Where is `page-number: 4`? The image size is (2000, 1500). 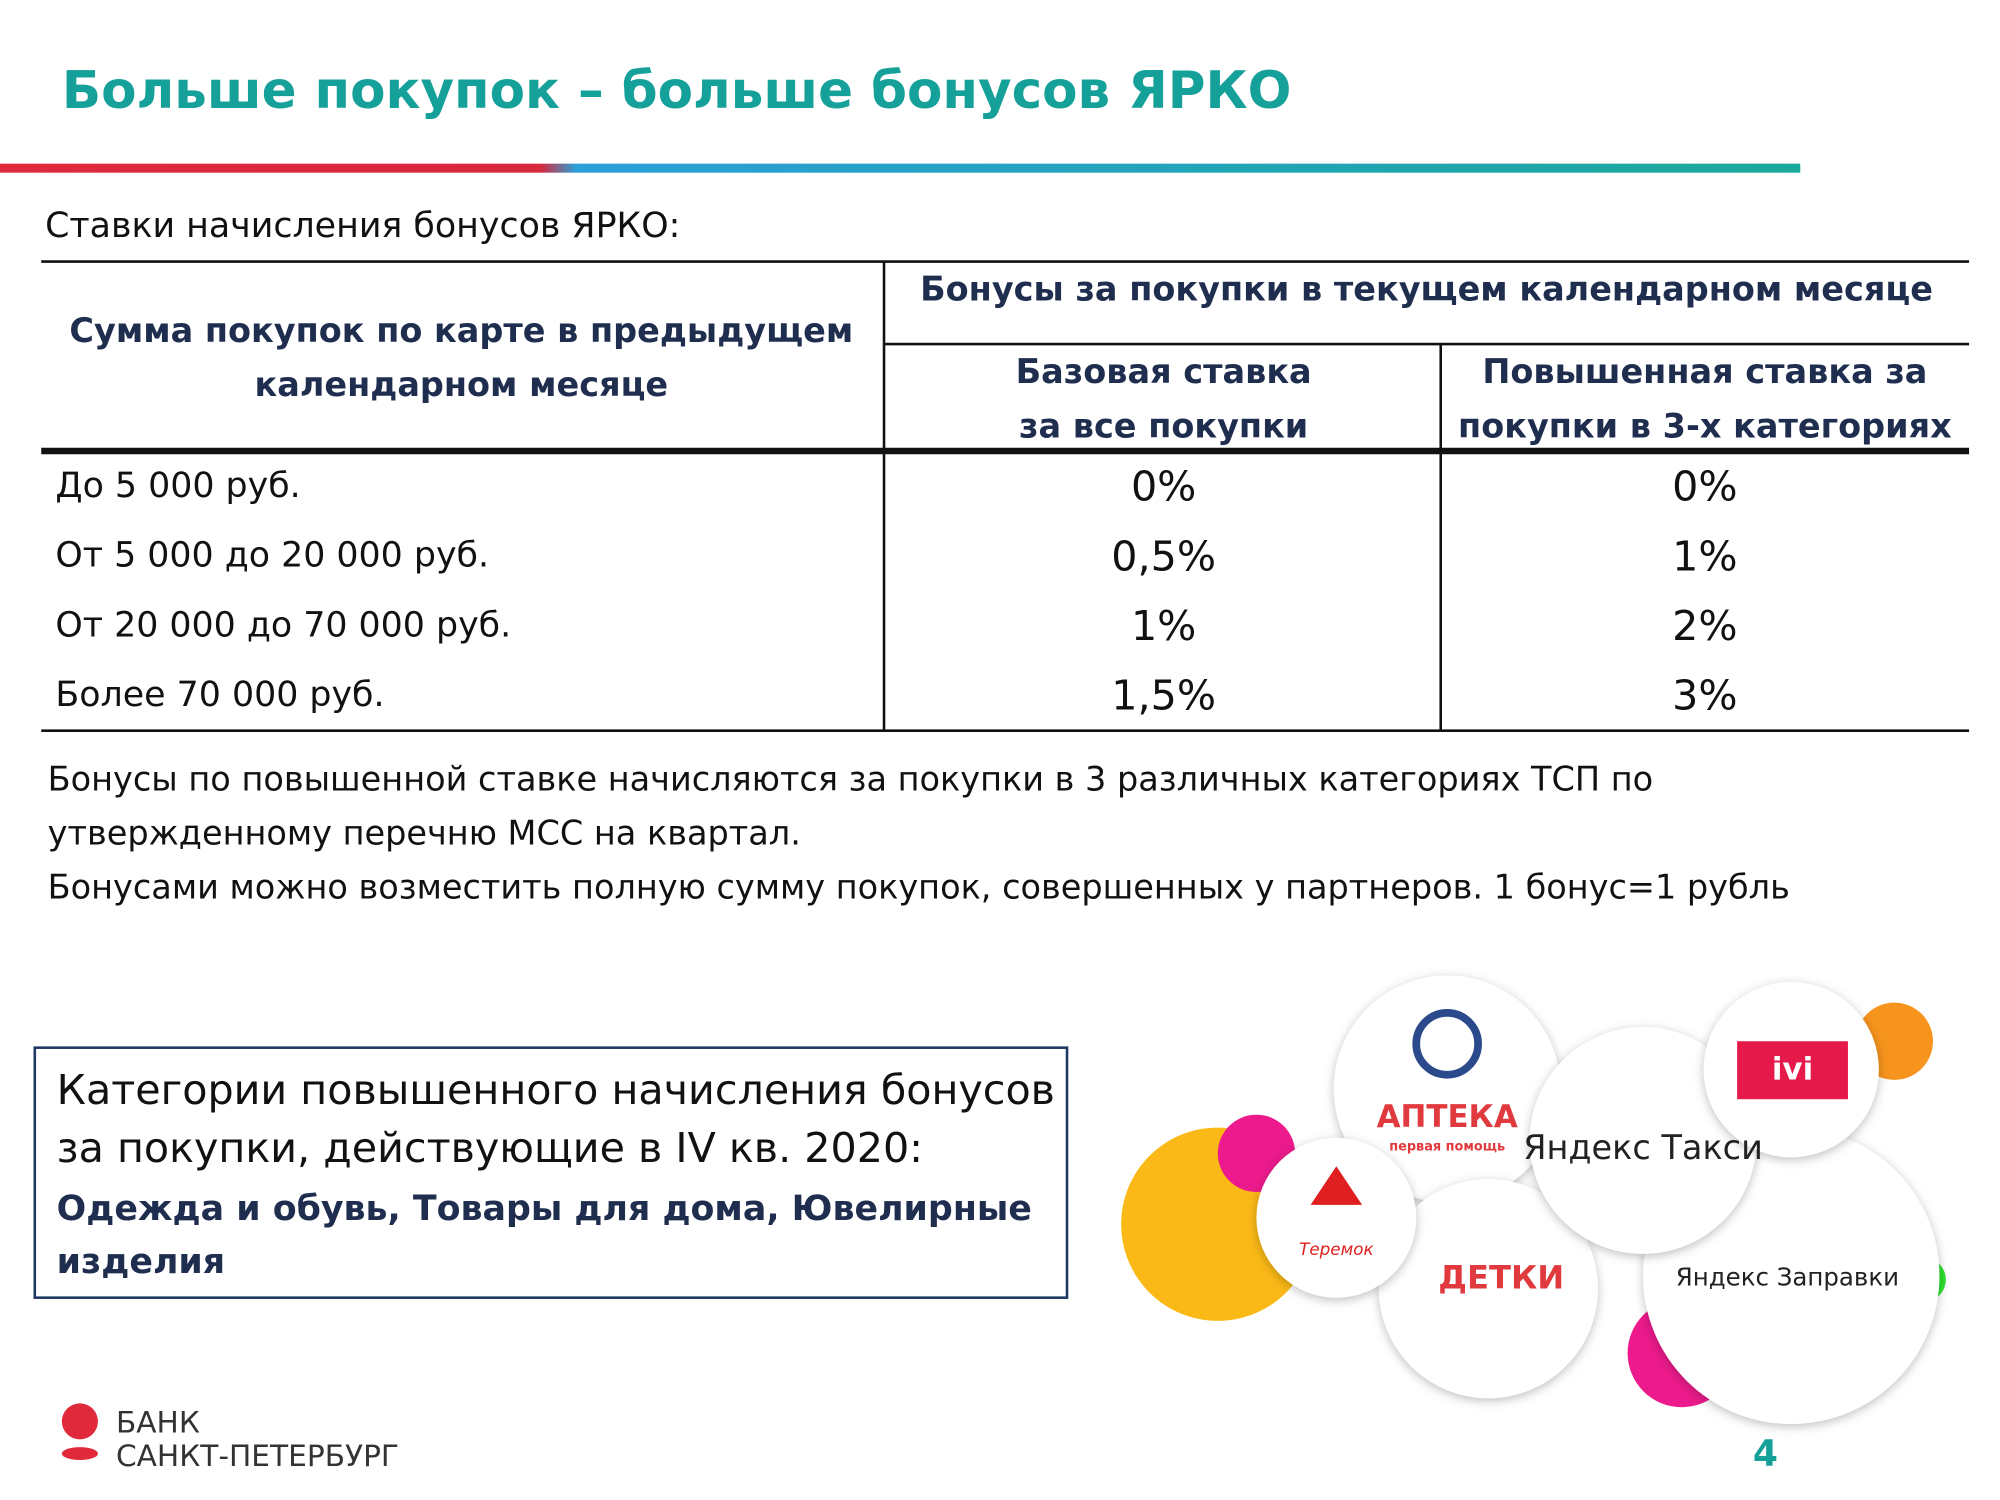
page-number: 4 is located at coordinates (1765, 1454).